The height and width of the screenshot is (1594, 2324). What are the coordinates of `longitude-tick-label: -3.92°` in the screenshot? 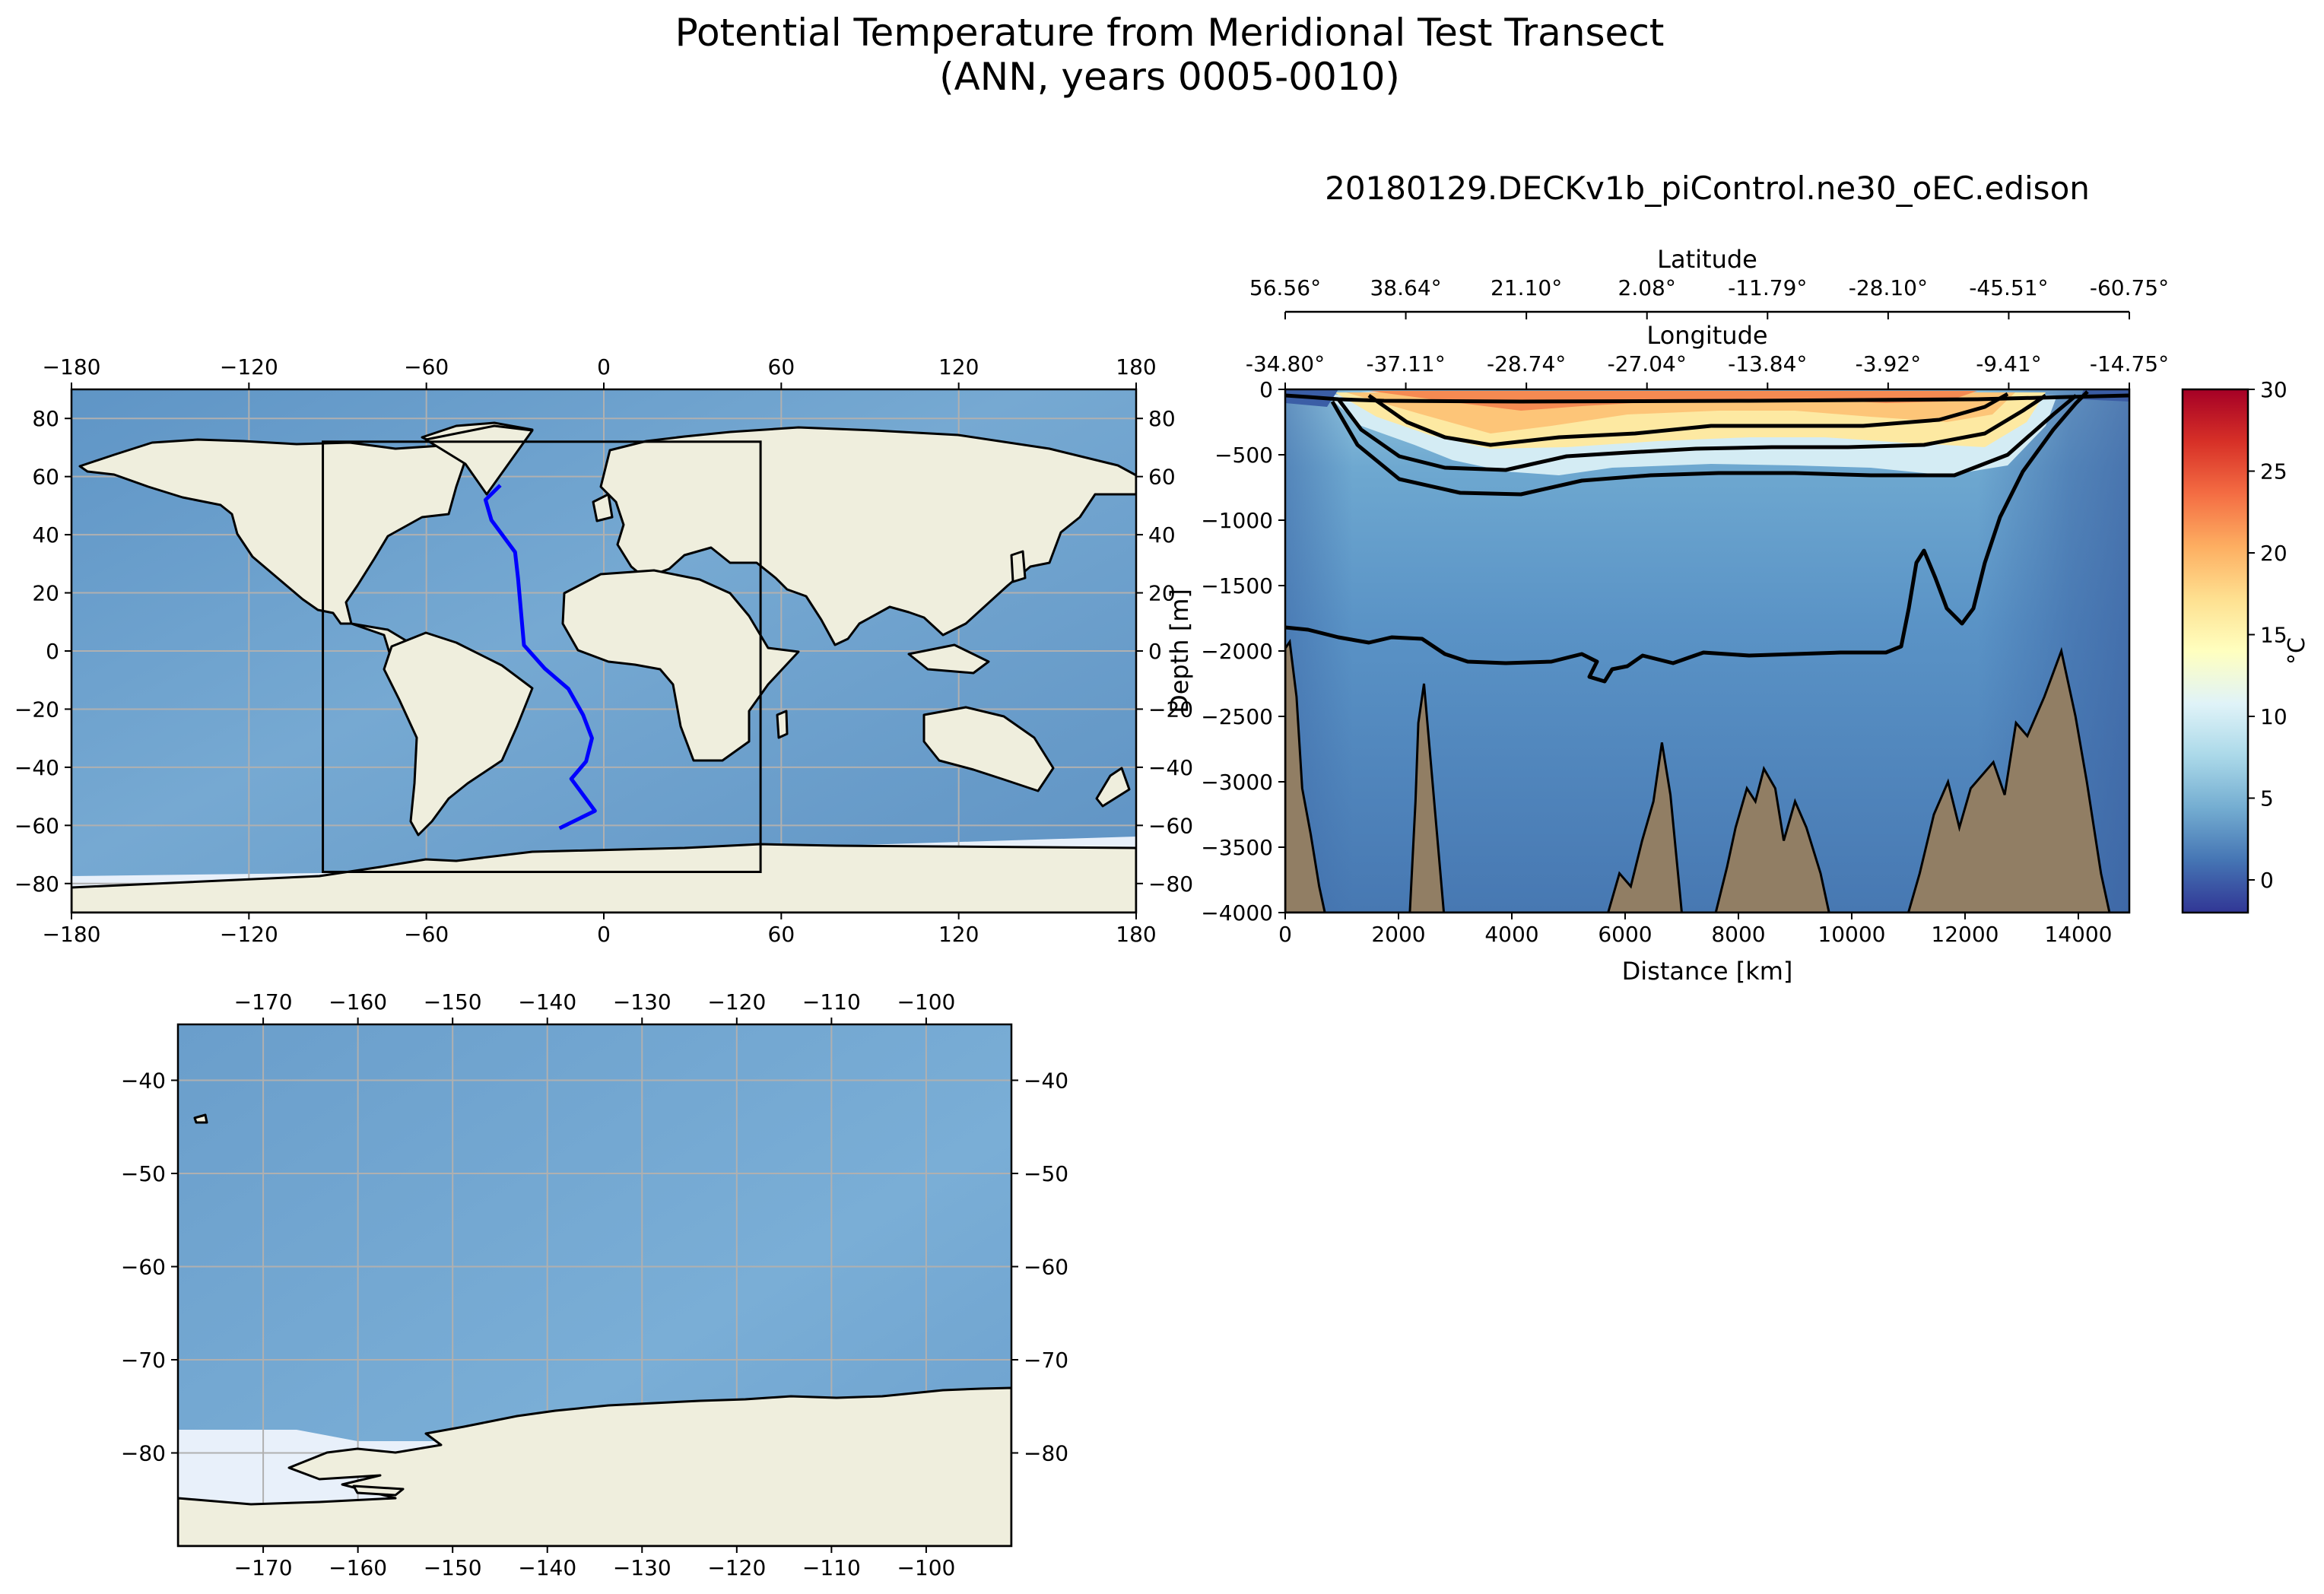 It's located at (1888, 363).